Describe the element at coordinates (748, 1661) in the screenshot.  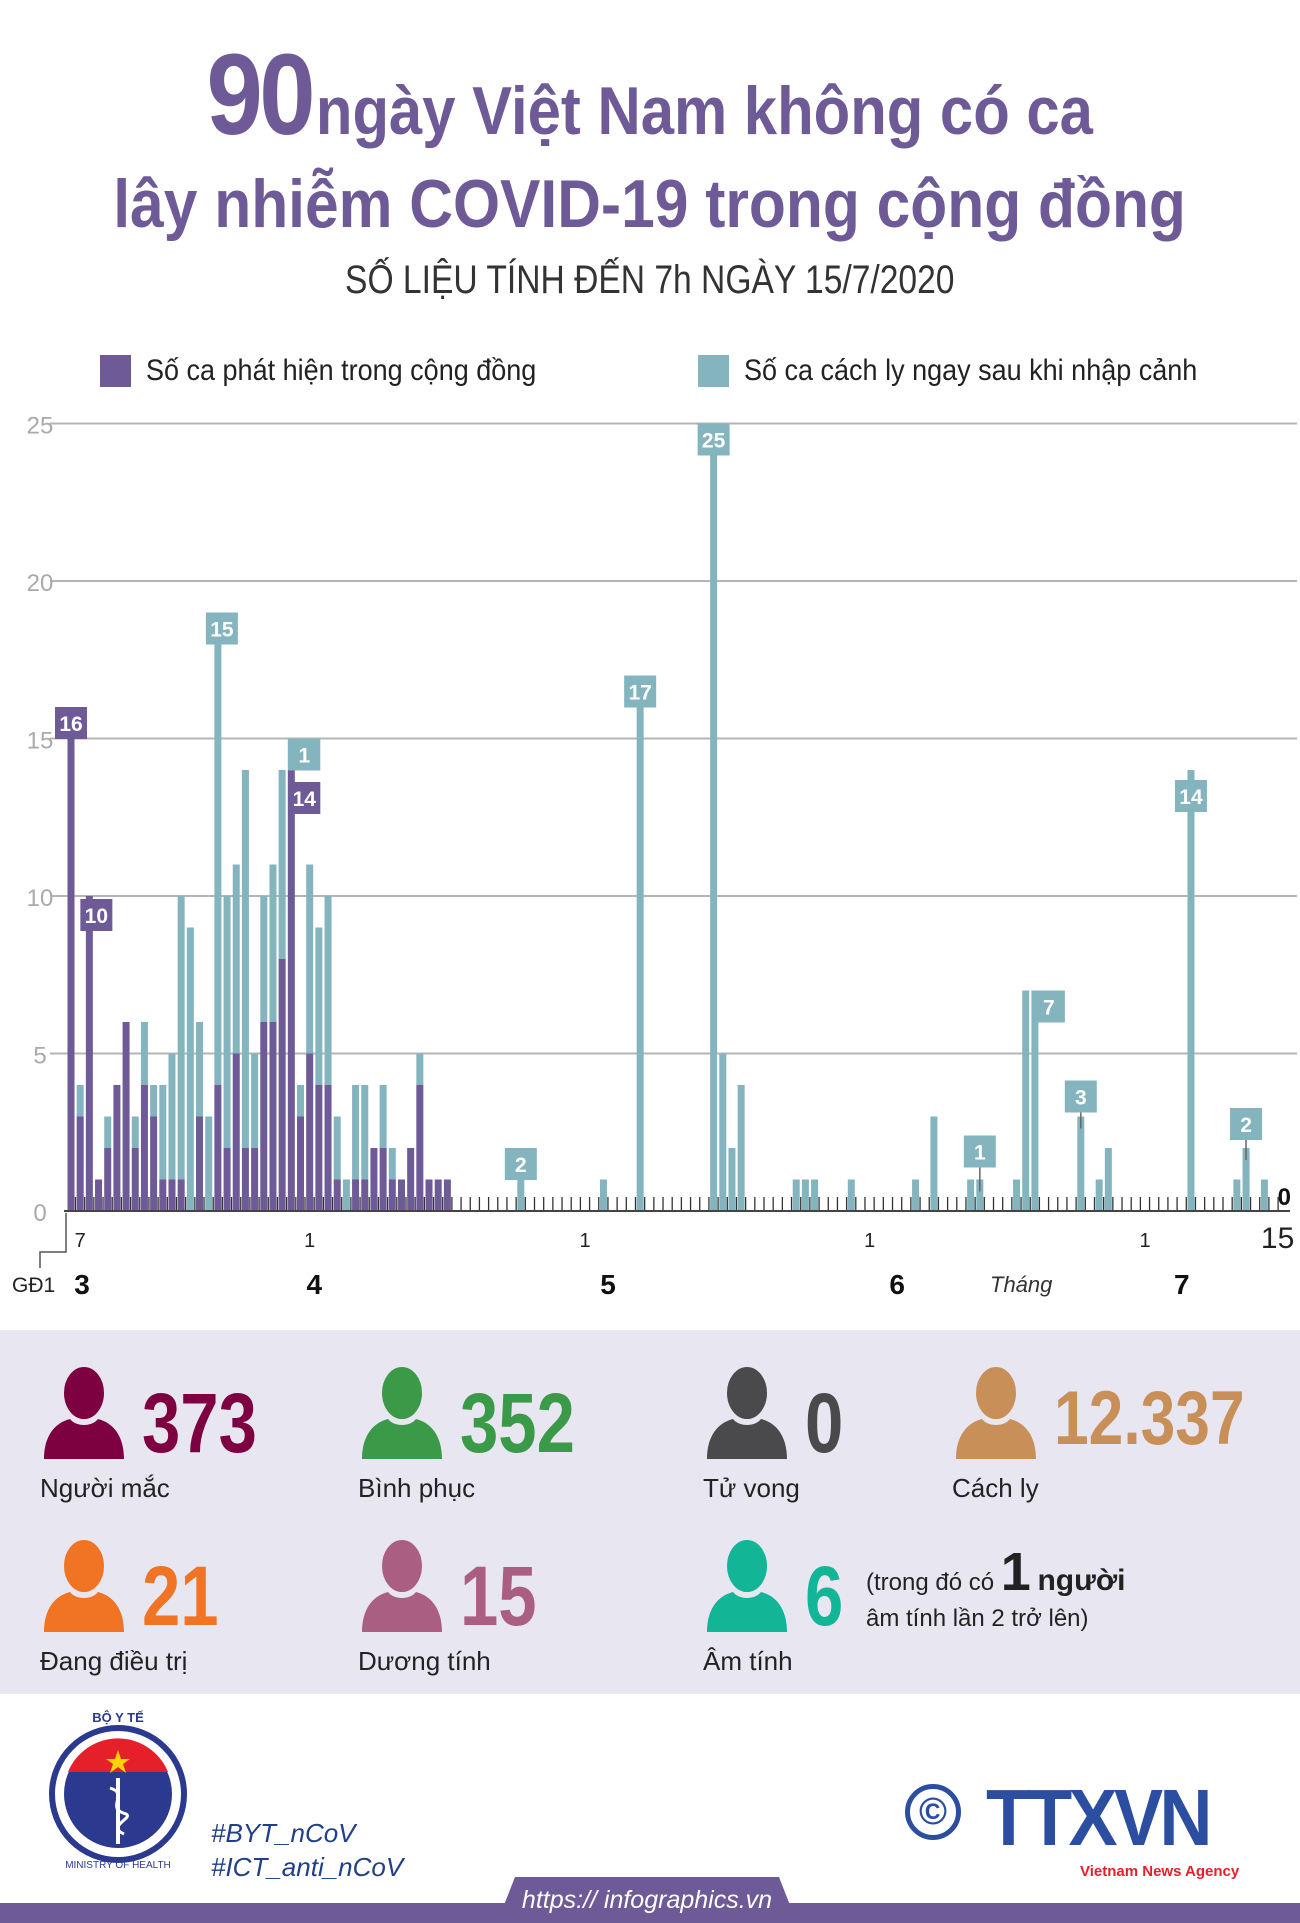
I see `stat-label: Âm tính` at that location.